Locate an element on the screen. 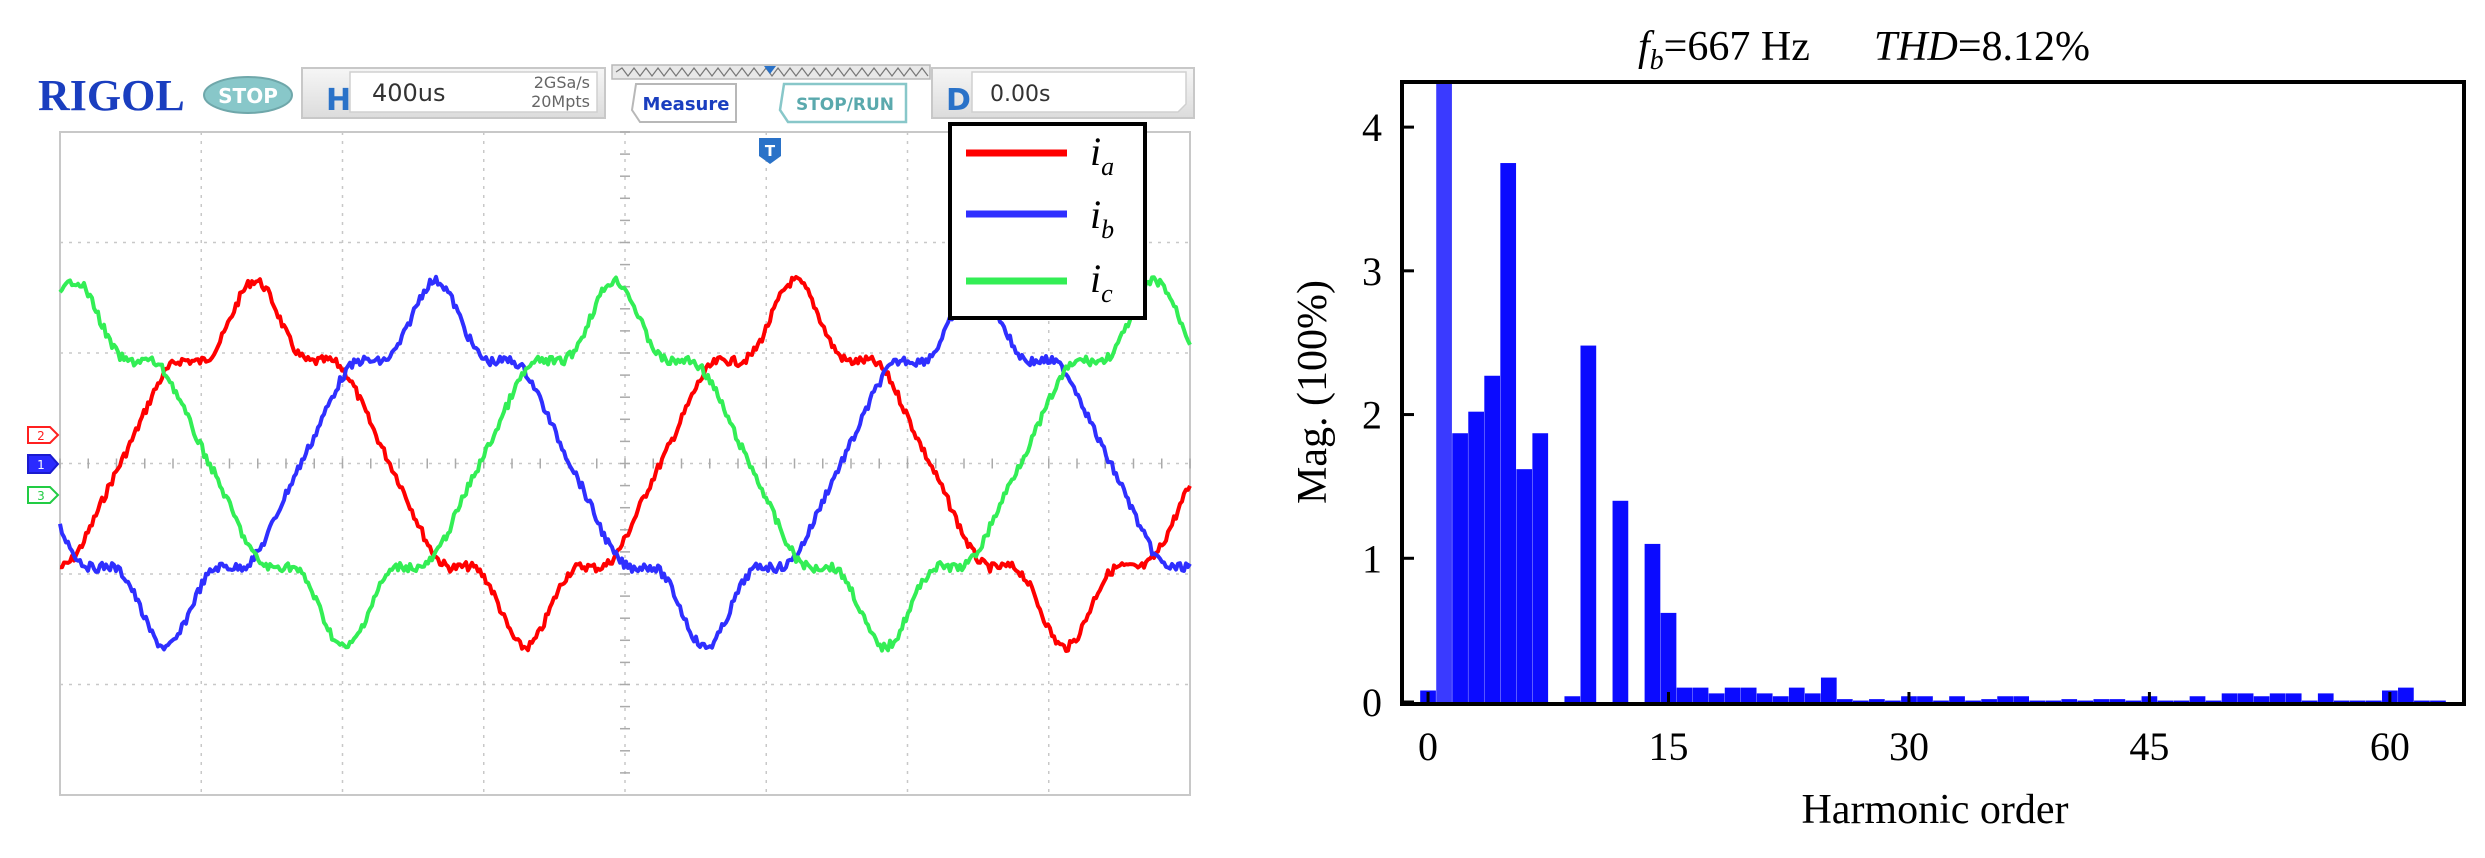 The height and width of the screenshot is (858, 2485). trigger-marker-icon is located at coordinates (770, 151).